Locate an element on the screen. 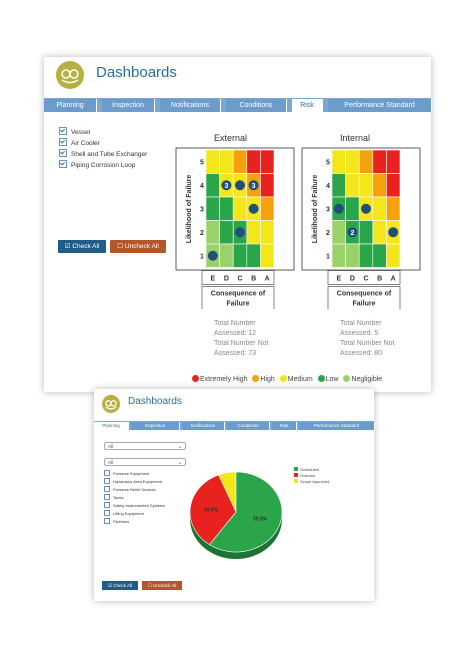 The width and height of the screenshot is (474, 659). checkbox-pressure-equipment: Pressure Equipment is located at coordinates (126, 473).